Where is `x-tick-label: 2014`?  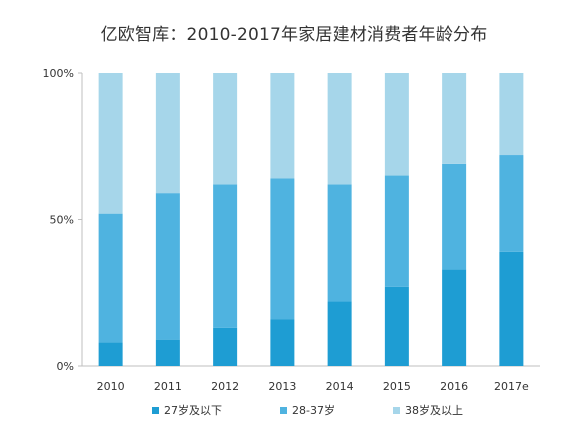
x-tick-label: 2014 is located at coordinates (340, 386).